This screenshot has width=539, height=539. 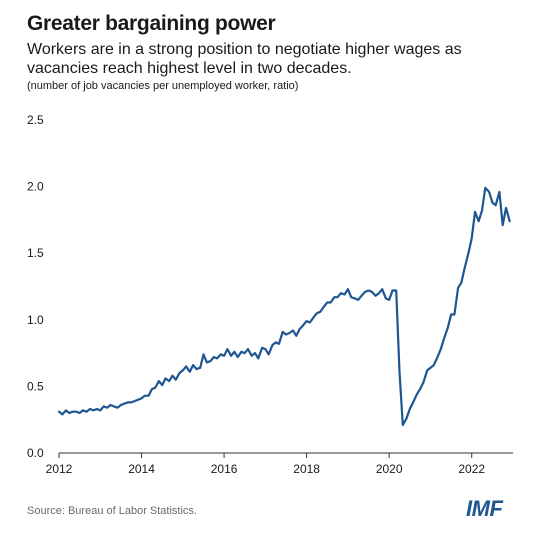 What do you see at coordinates (35, 187) in the screenshot?
I see `y-tick-label: 2.0` at bounding box center [35, 187].